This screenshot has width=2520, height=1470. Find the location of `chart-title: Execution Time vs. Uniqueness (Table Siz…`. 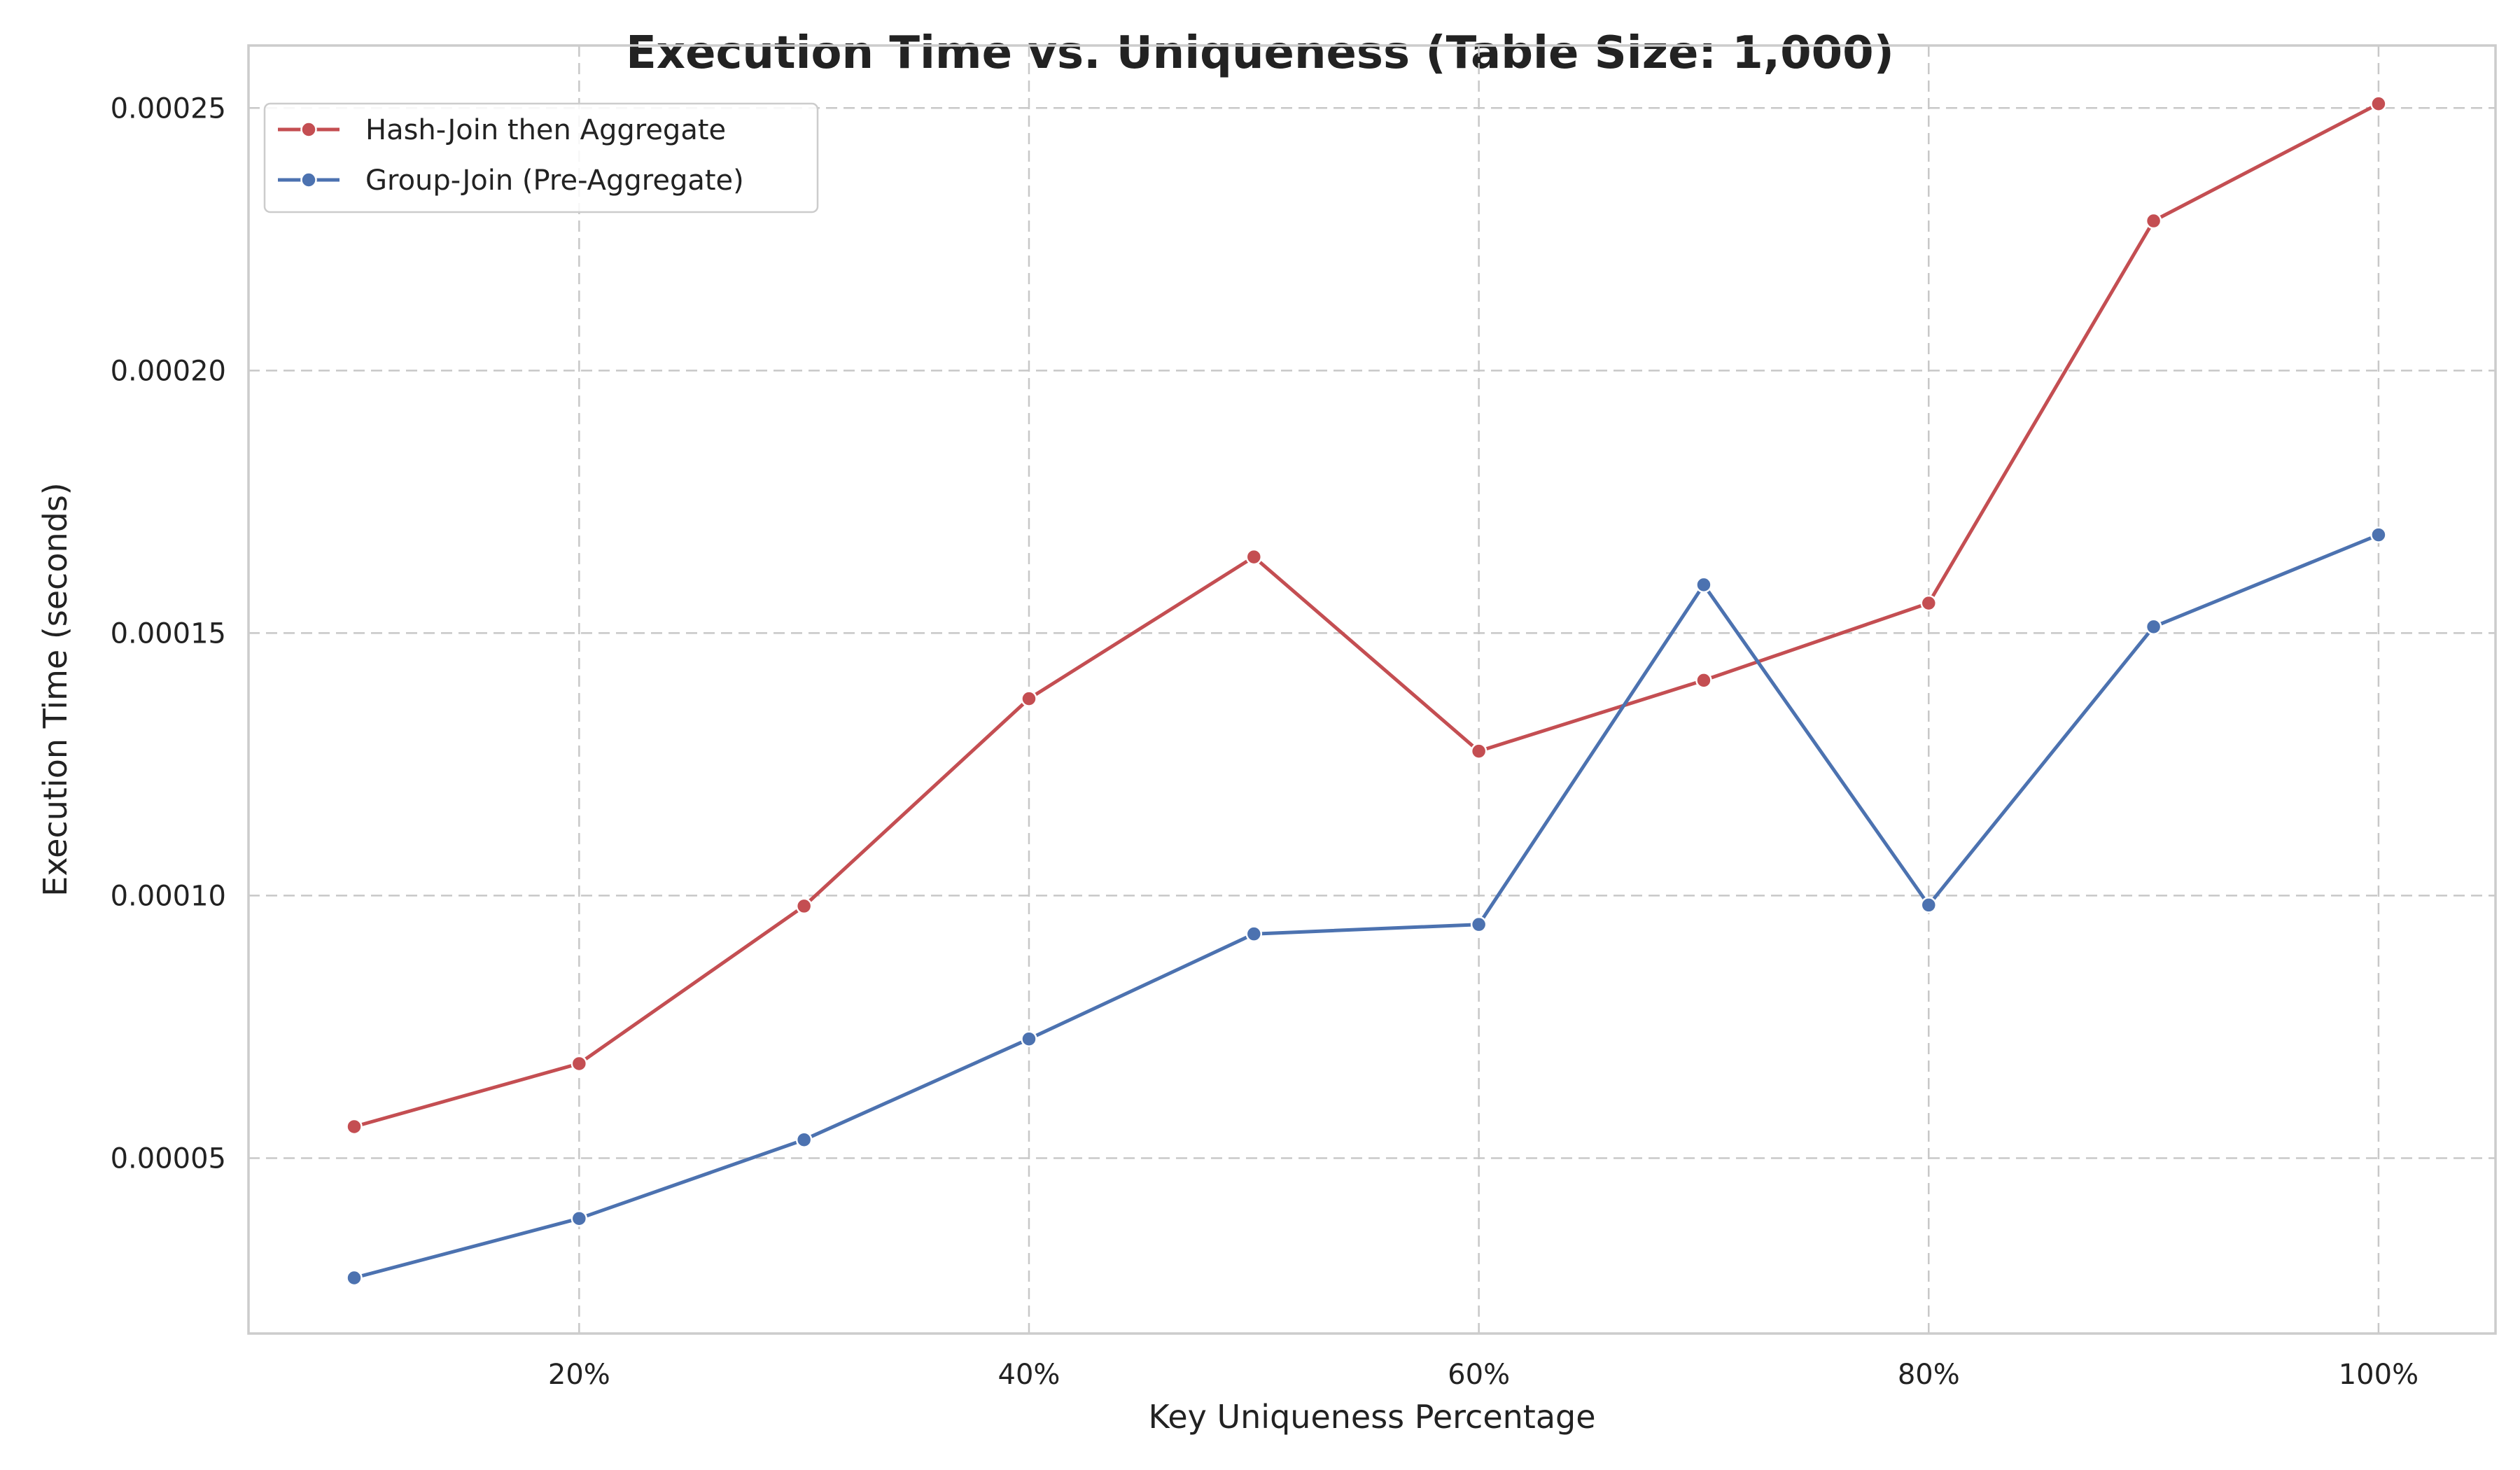

chart-title: Execution Time vs. Uniqueness (Table Siz… is located at coordinates (1260, 53).